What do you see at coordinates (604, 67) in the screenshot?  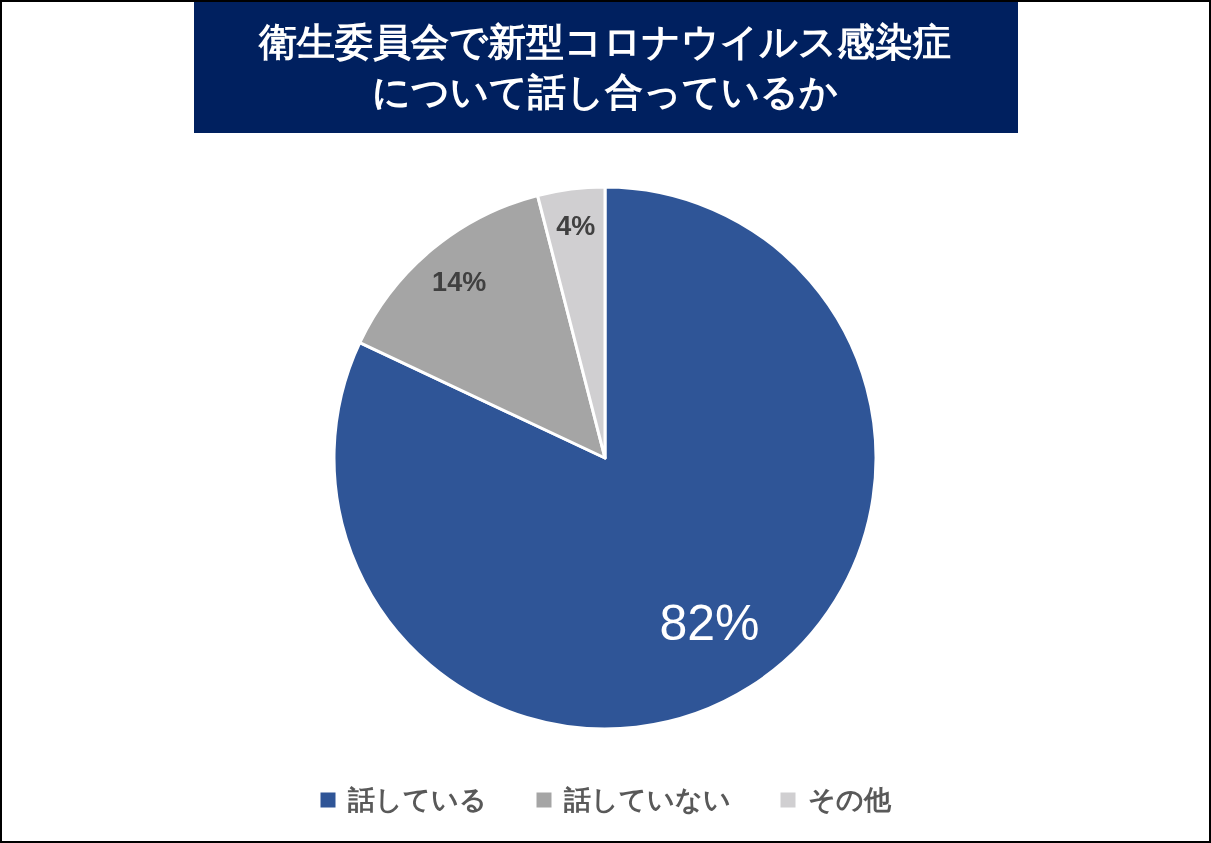 I see `chart-title: 衛生委員会で新型コロナウイルス感染症について話し合っているか` at bounding box center [604, 67].